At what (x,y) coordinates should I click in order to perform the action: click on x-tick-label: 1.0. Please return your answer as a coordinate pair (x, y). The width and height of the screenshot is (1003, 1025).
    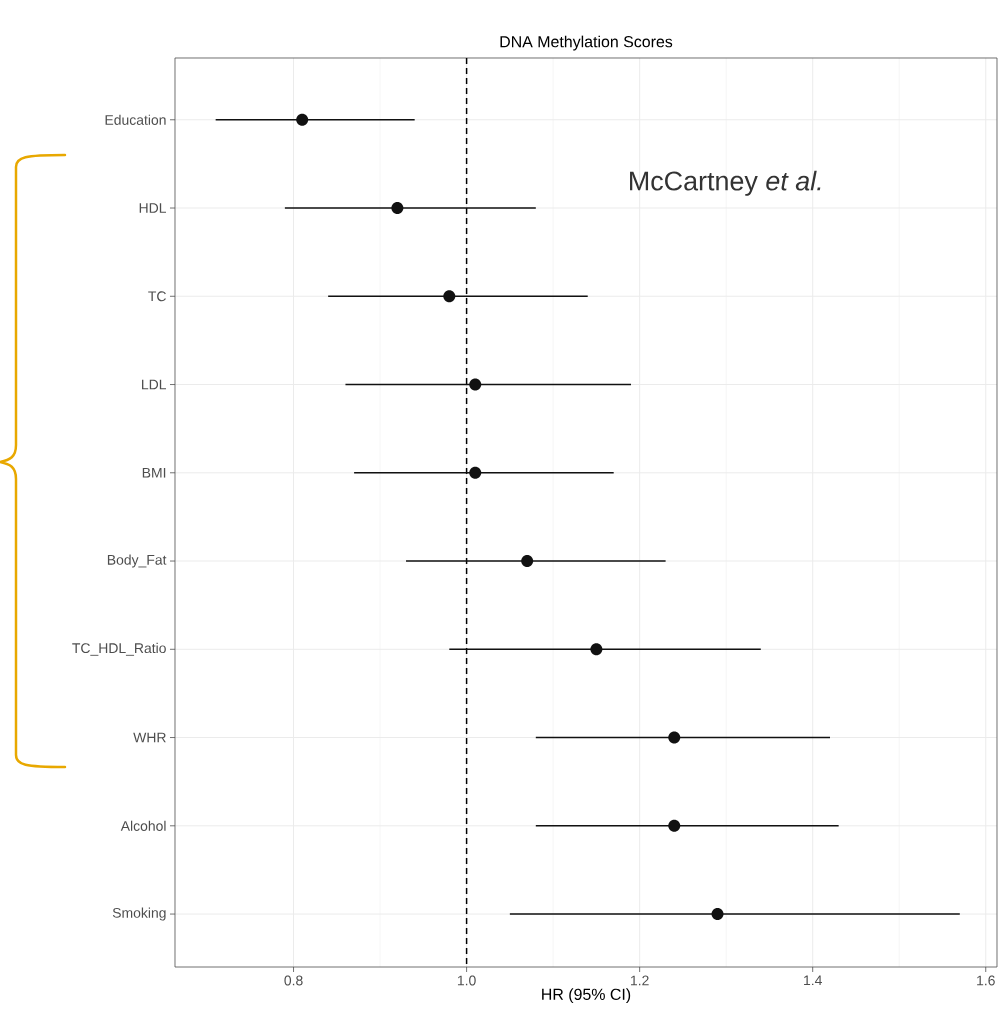
    Looking at the image, I should click on (466, 980).